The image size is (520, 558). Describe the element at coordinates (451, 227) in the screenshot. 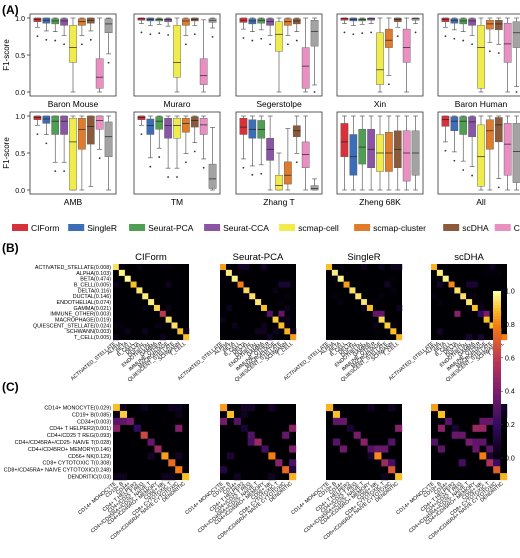

I see `legend-swatch-scdha` at that location.